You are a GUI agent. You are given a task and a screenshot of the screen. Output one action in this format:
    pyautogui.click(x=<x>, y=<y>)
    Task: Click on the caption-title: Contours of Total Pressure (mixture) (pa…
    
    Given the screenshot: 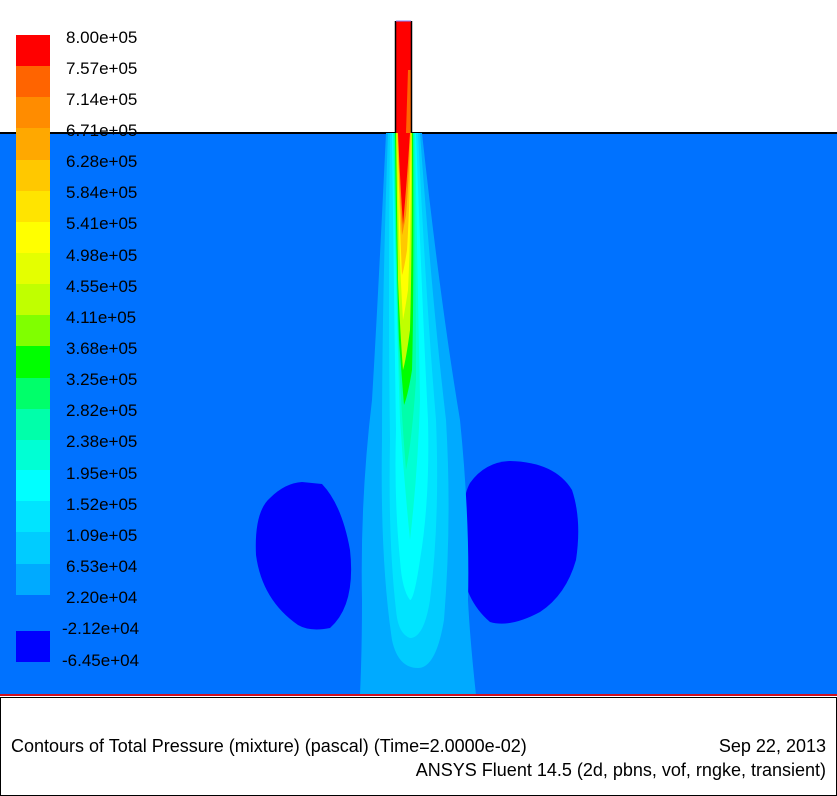 What is the action you would take?
    pyautogui.click(x=269, y=746)
    